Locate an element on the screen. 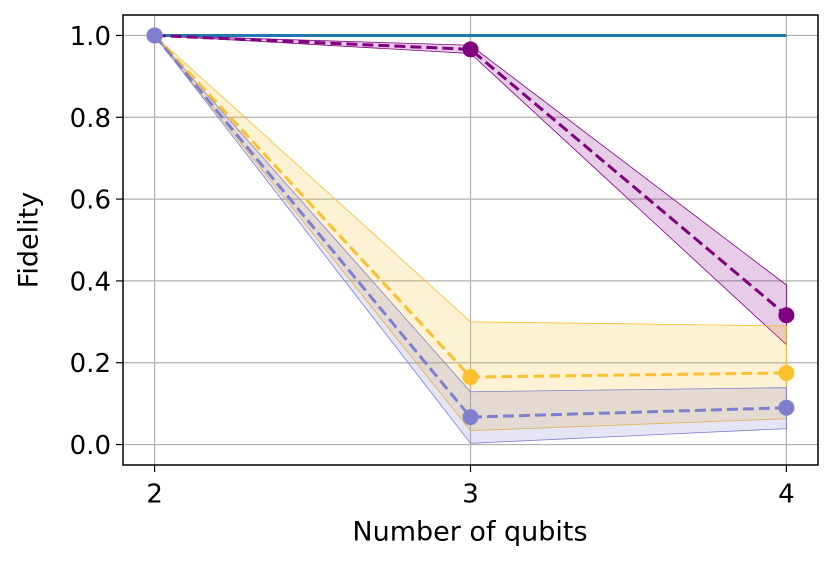  y-axis-label: Fidelity is located at coordinates (29, 240).